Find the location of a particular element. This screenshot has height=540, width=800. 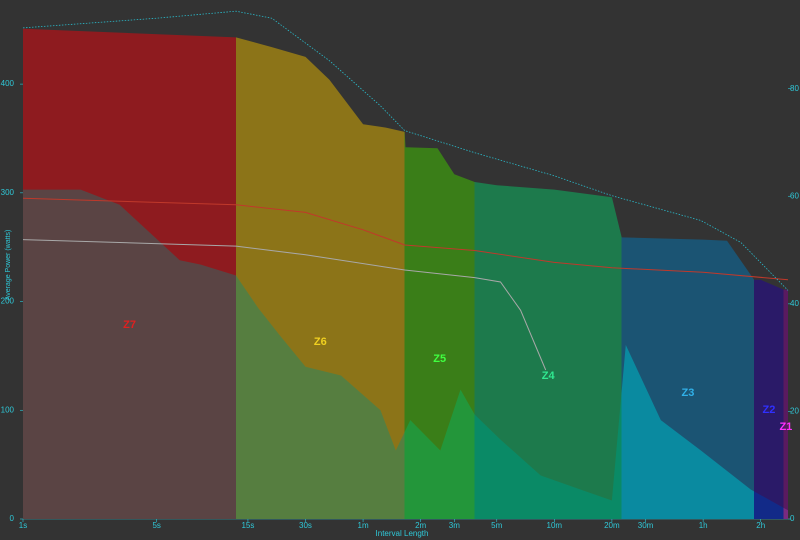

x-tick-label: 30m is located at coordinates (646, 525).